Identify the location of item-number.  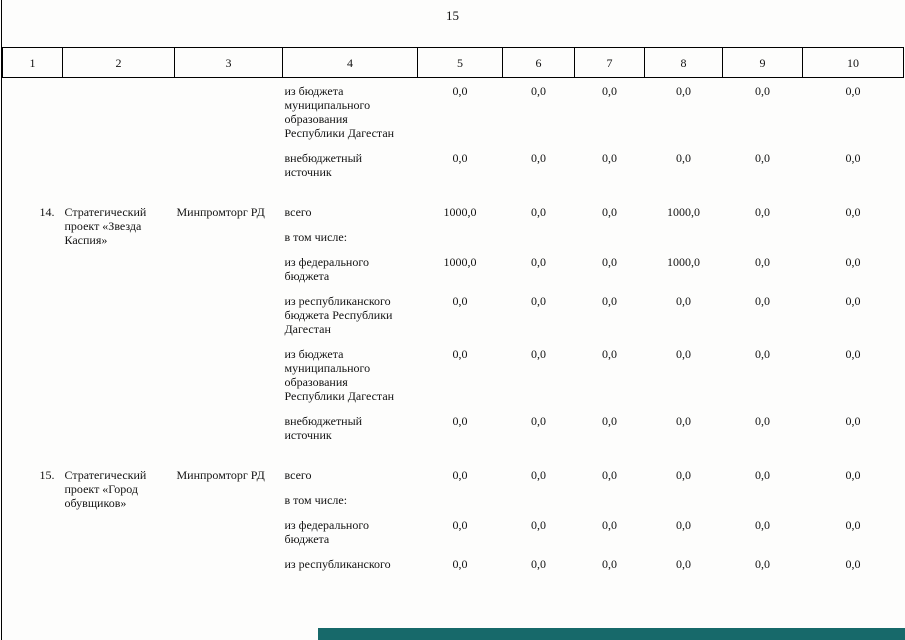
(33, 134).